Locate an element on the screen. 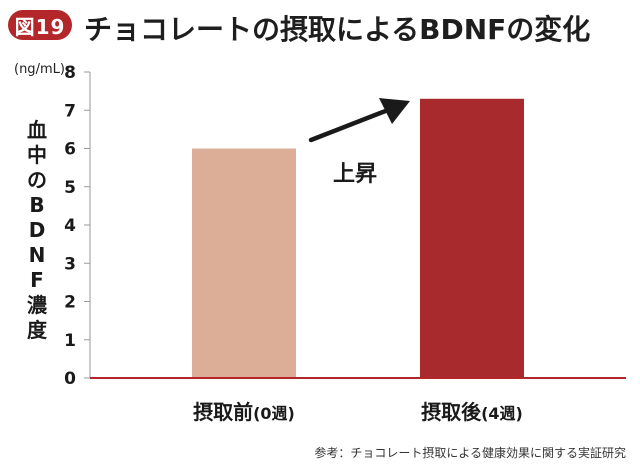  y-tick-label: 7 is located at coordinates (70, 111).